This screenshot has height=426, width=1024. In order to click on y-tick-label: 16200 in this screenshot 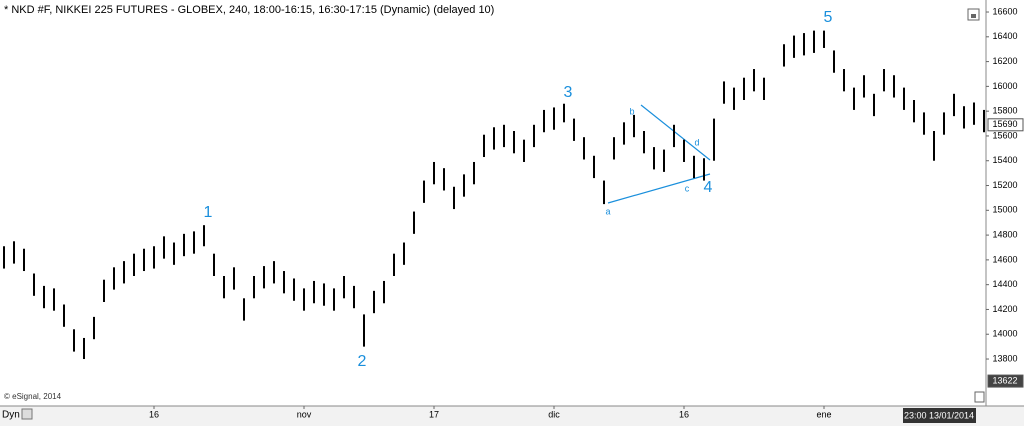, I will do `click(1004, 61)`.